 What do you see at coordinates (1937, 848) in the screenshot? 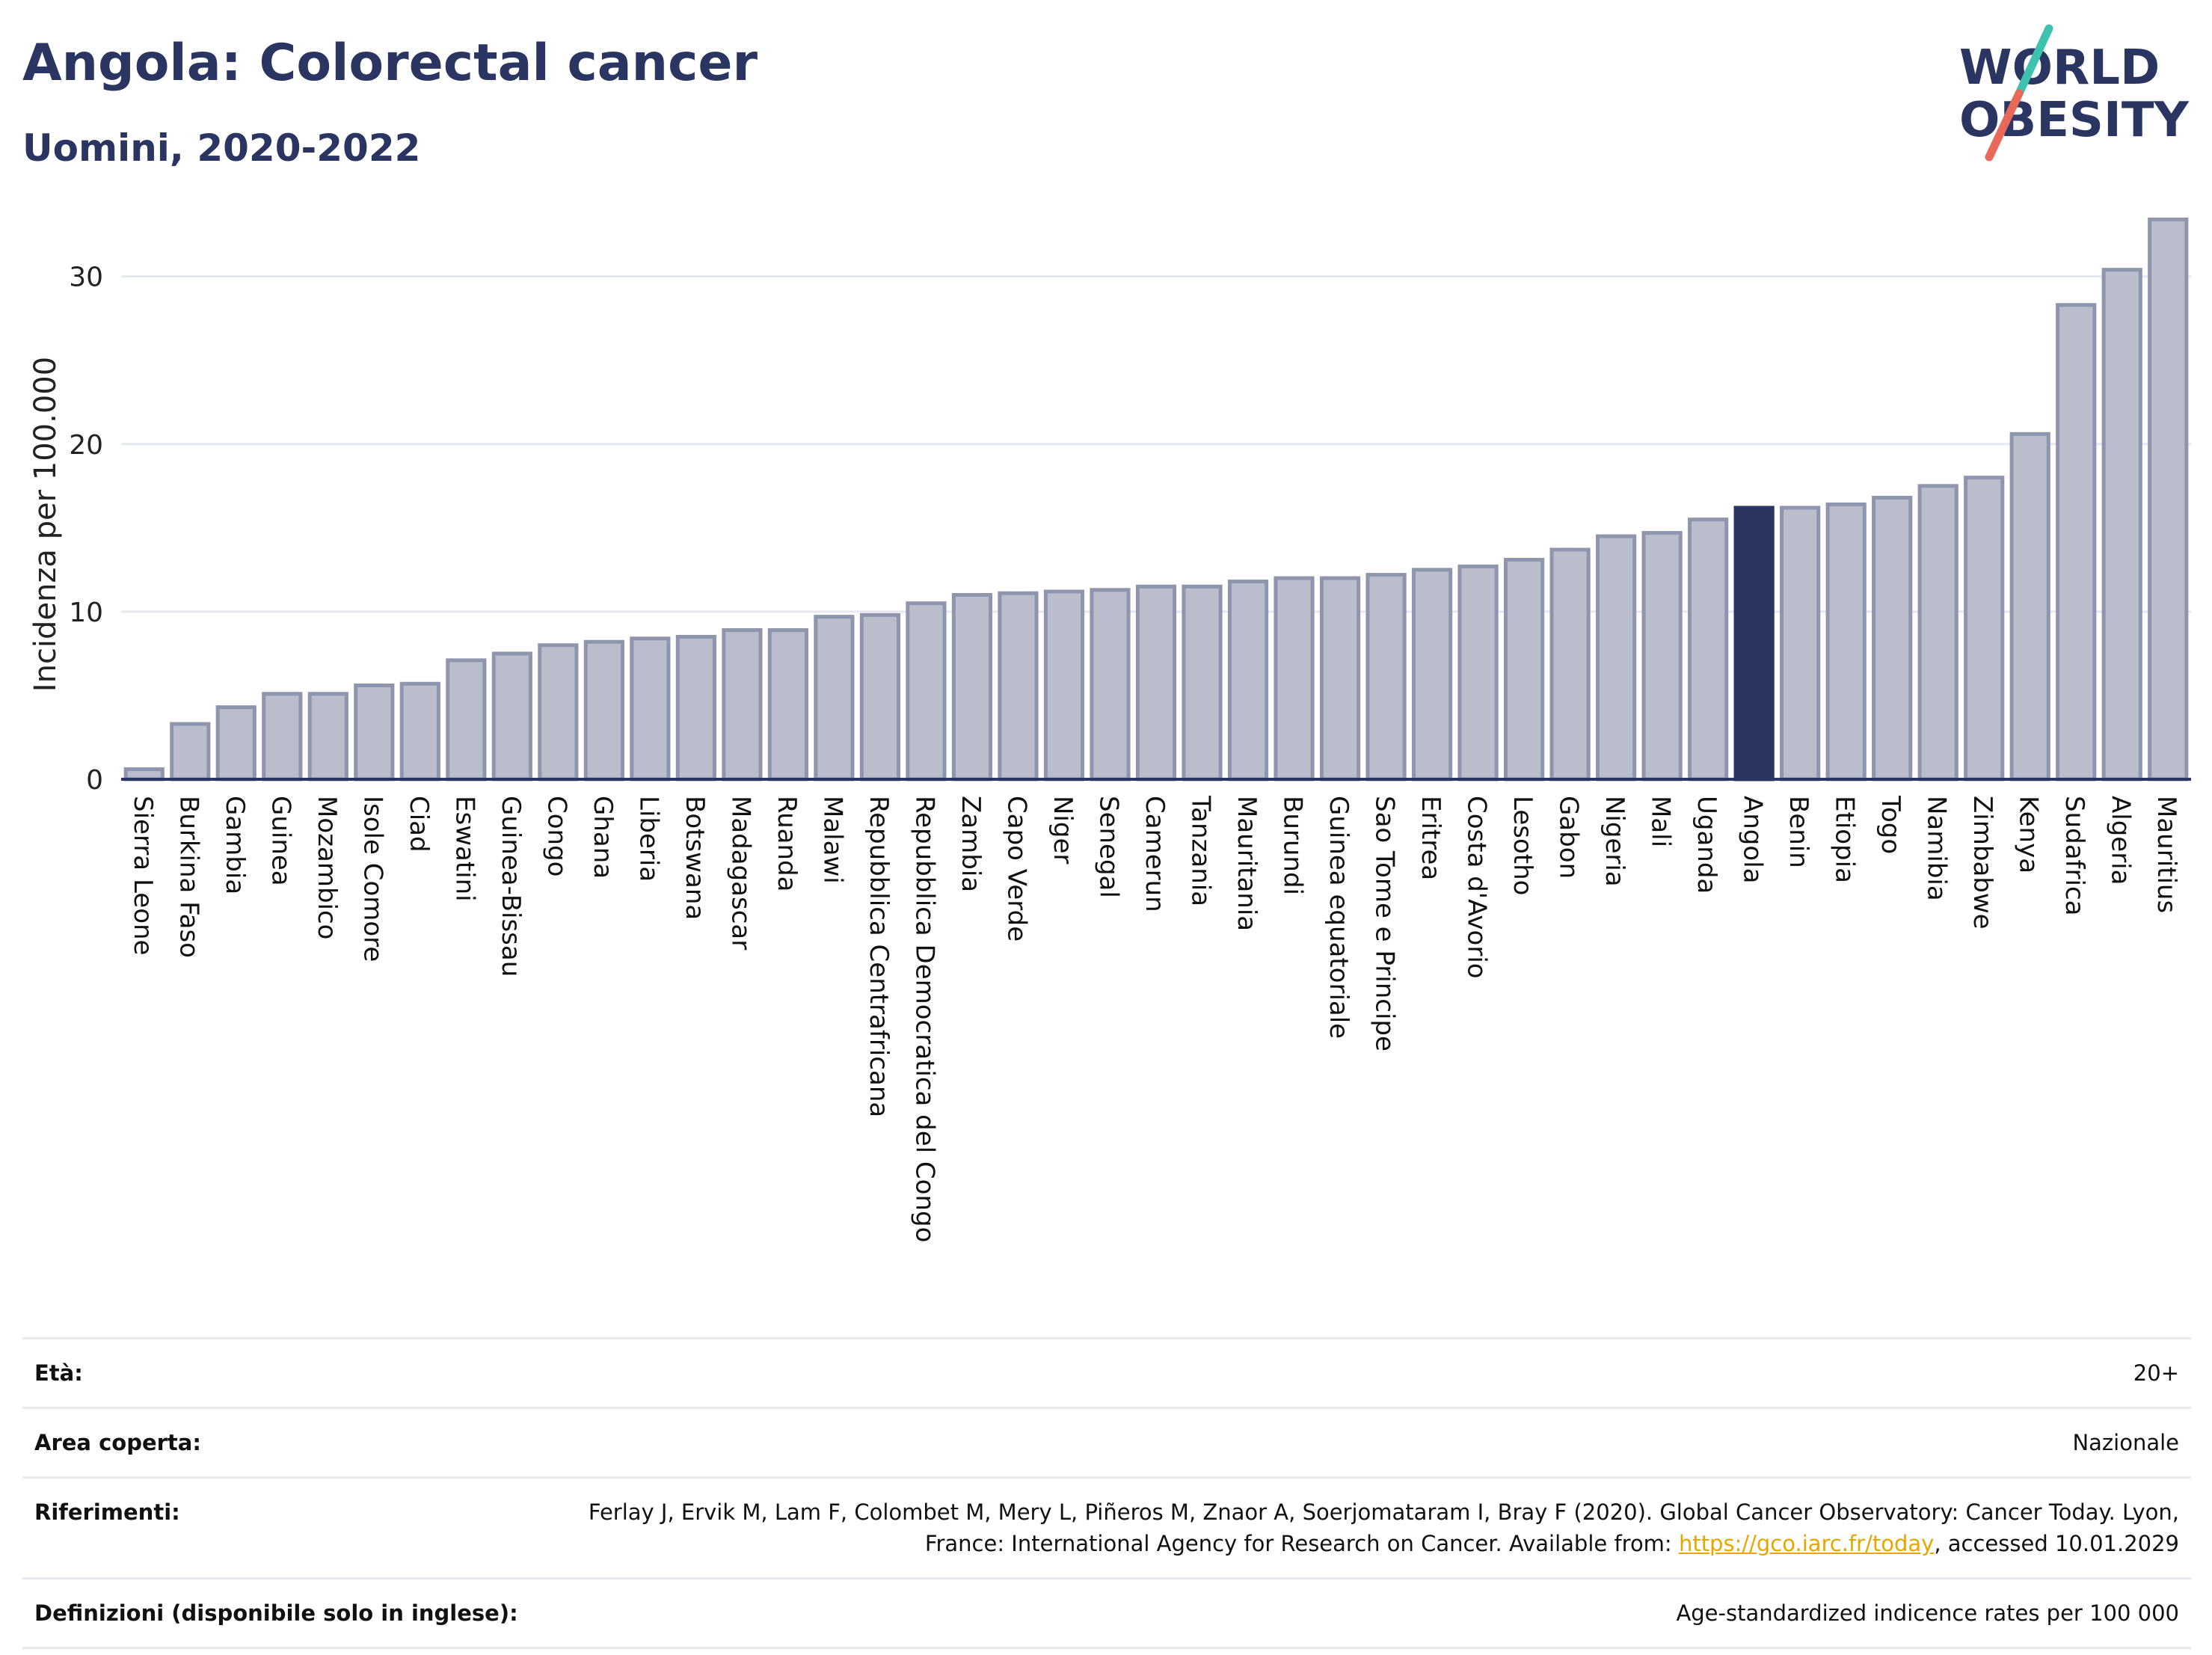
I see `x-tick-label: Namibia` at bounding box center [1937, 848].